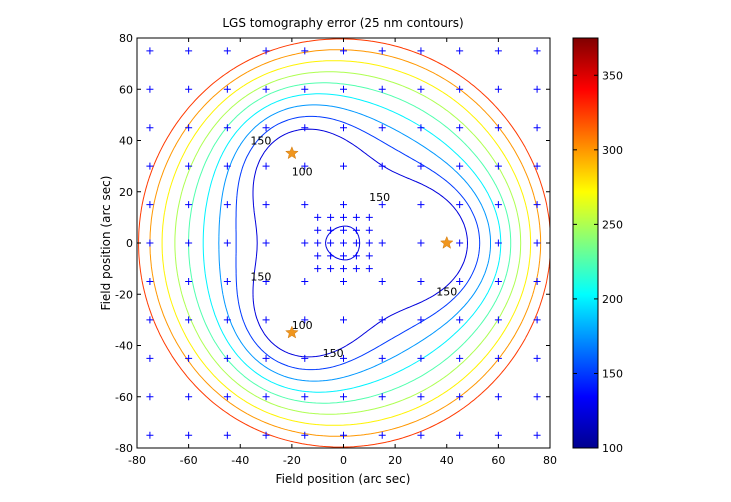  What do you see at coordinates (395, 460) in the screenshot?
I see `x-tick-label: 20` at bounding box center [395, 460].